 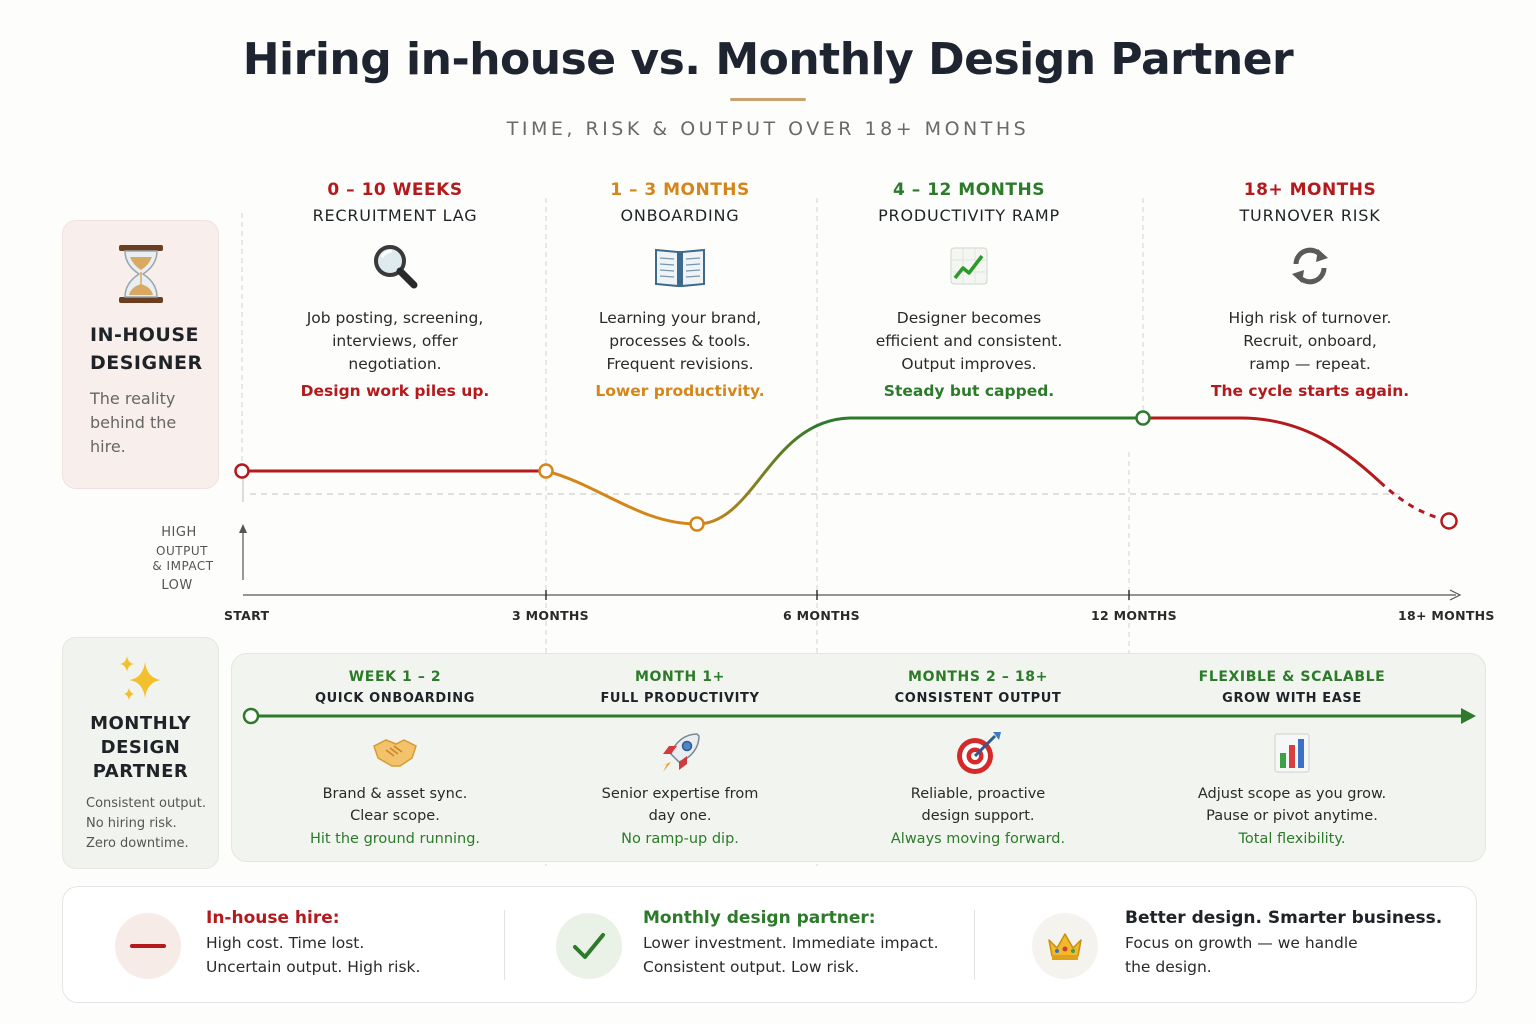 What do you see at coordinates (550, 615) in the screenshot?
I see `x-label-3-months: 3 MONTHS` at bounding box center [550, 615].